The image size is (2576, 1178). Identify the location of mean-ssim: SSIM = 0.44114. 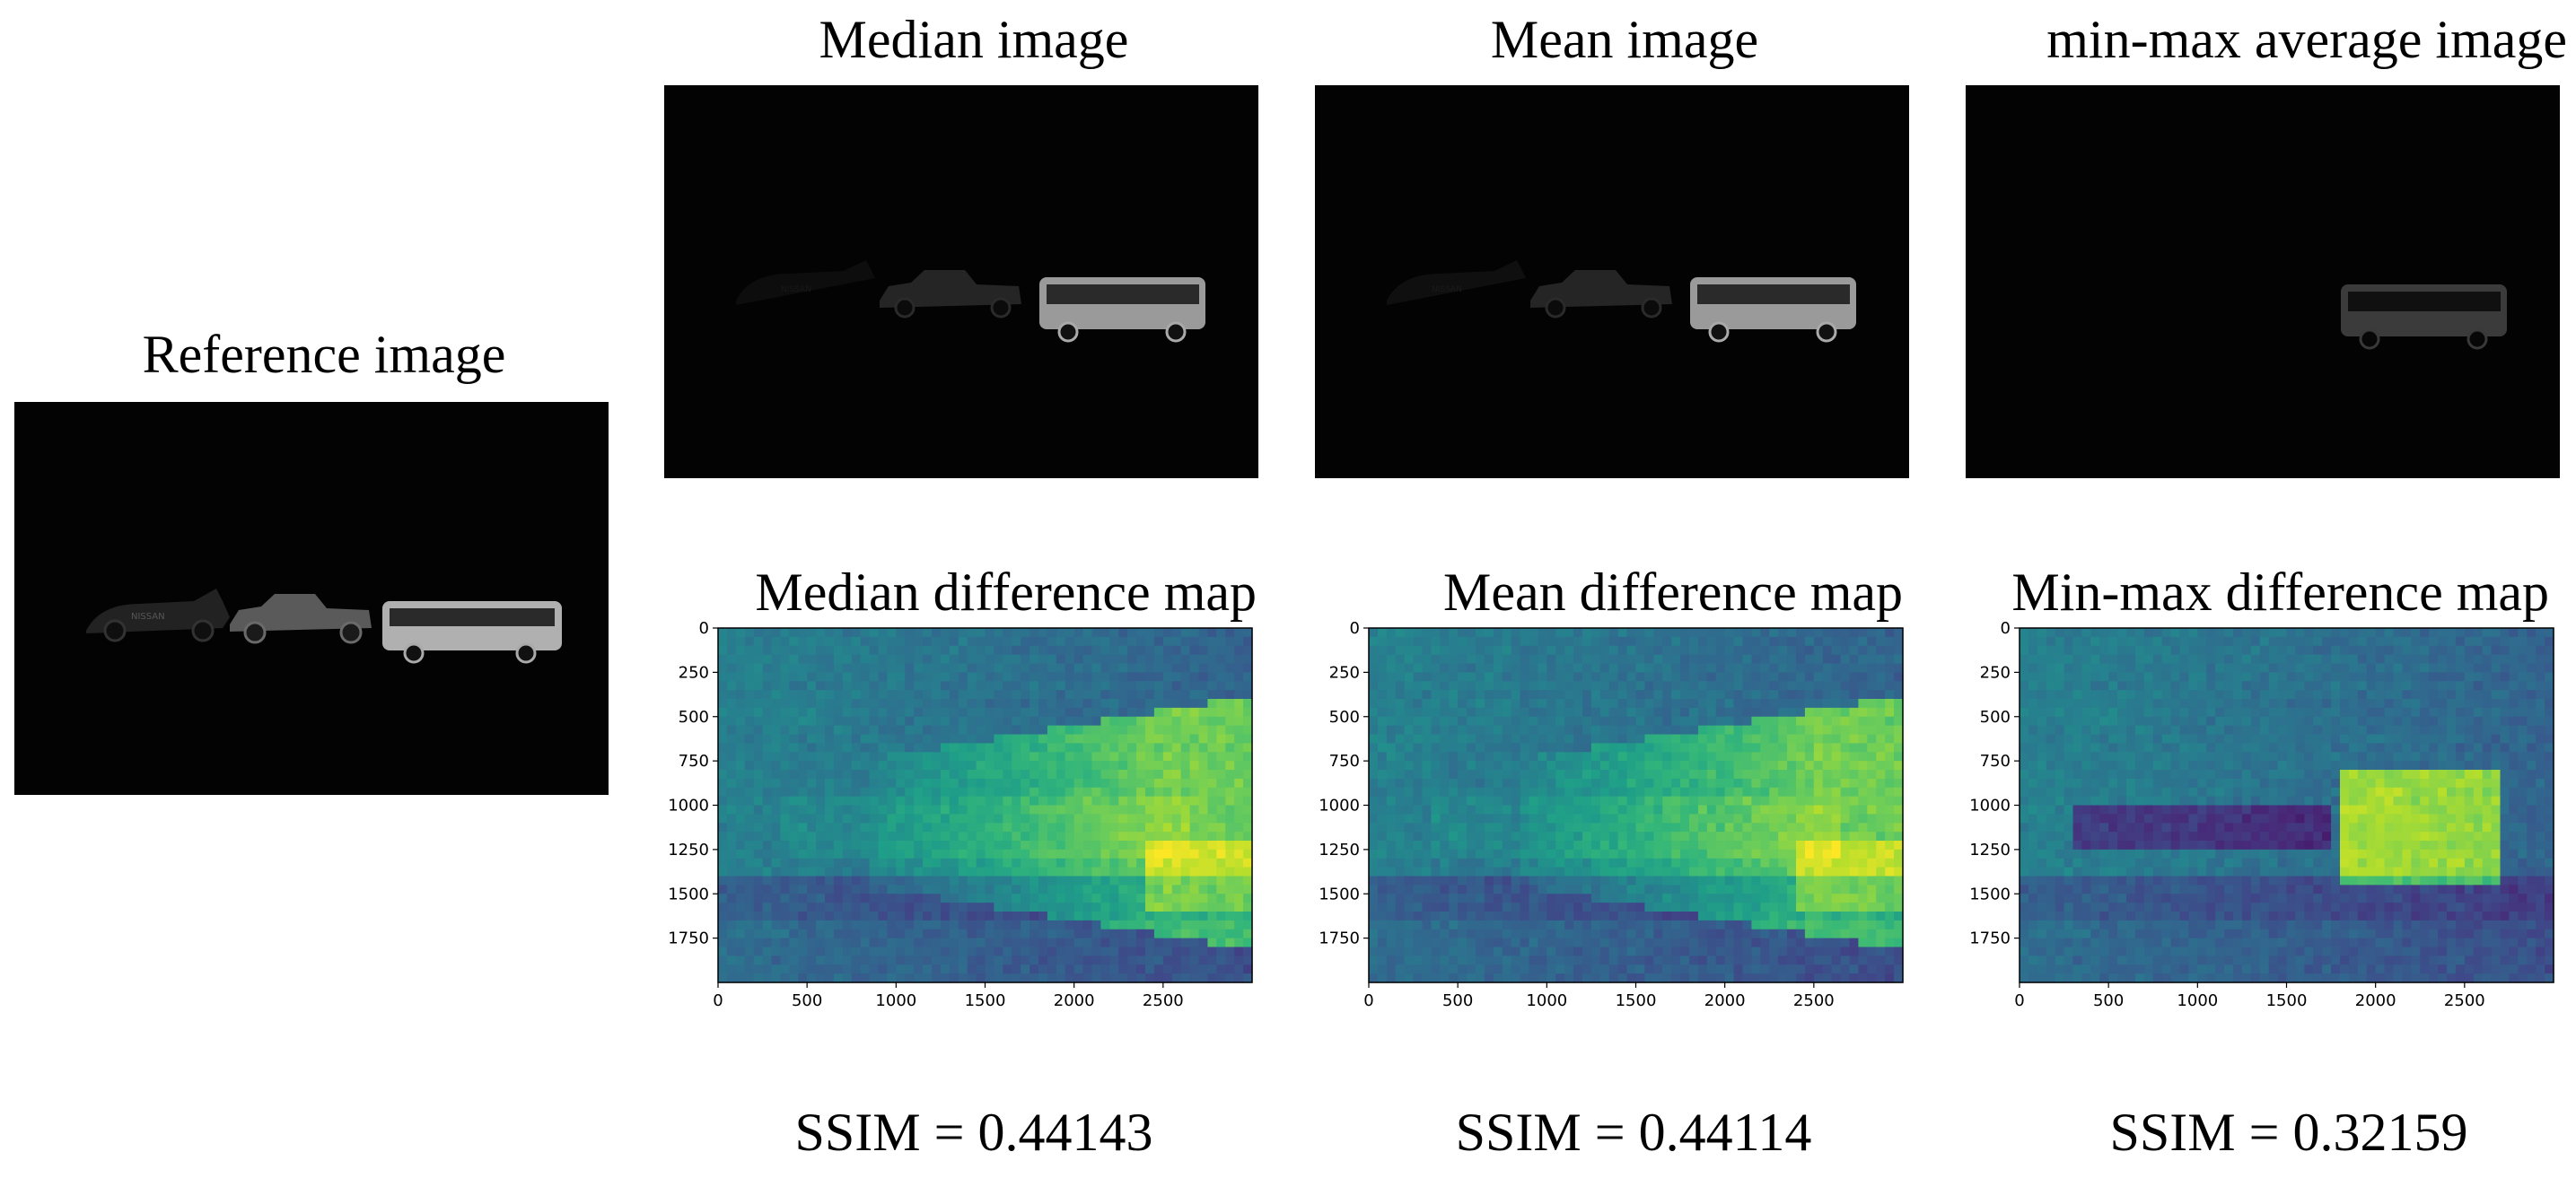
(1633, 1132).